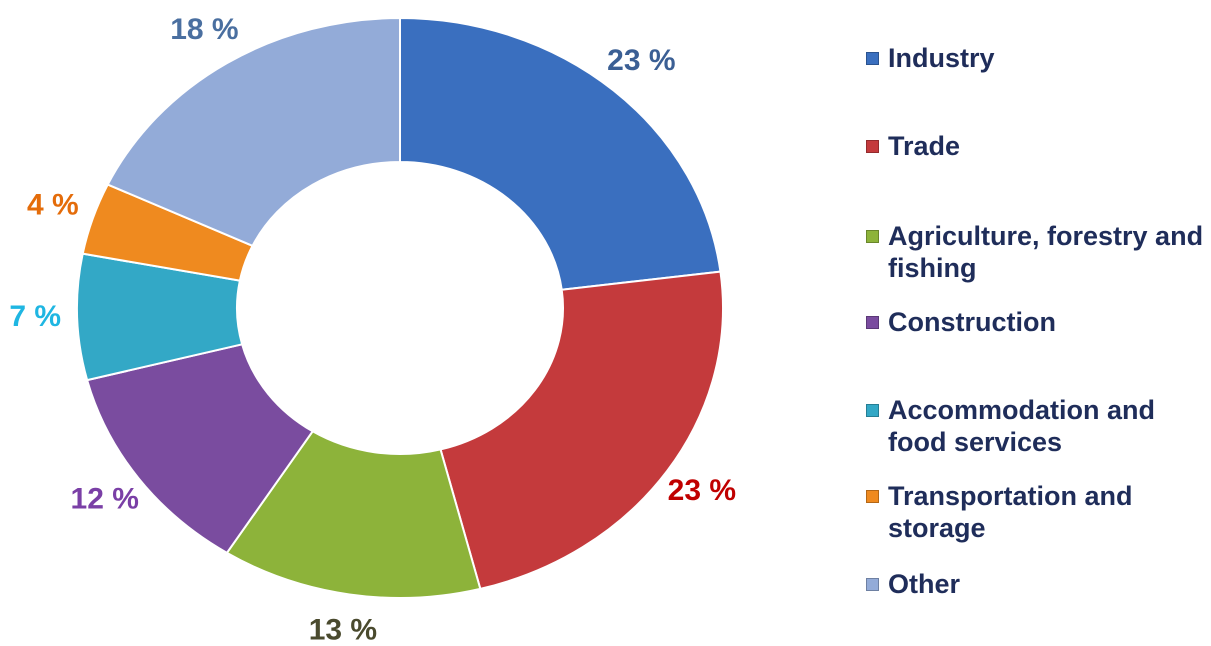 The width and height of the screenshot is (1211, 646). Describe the element at coordinates (1046, 252) in the screenshot. I see `legend-label: Agriculture, forestry and fishing` at that location.